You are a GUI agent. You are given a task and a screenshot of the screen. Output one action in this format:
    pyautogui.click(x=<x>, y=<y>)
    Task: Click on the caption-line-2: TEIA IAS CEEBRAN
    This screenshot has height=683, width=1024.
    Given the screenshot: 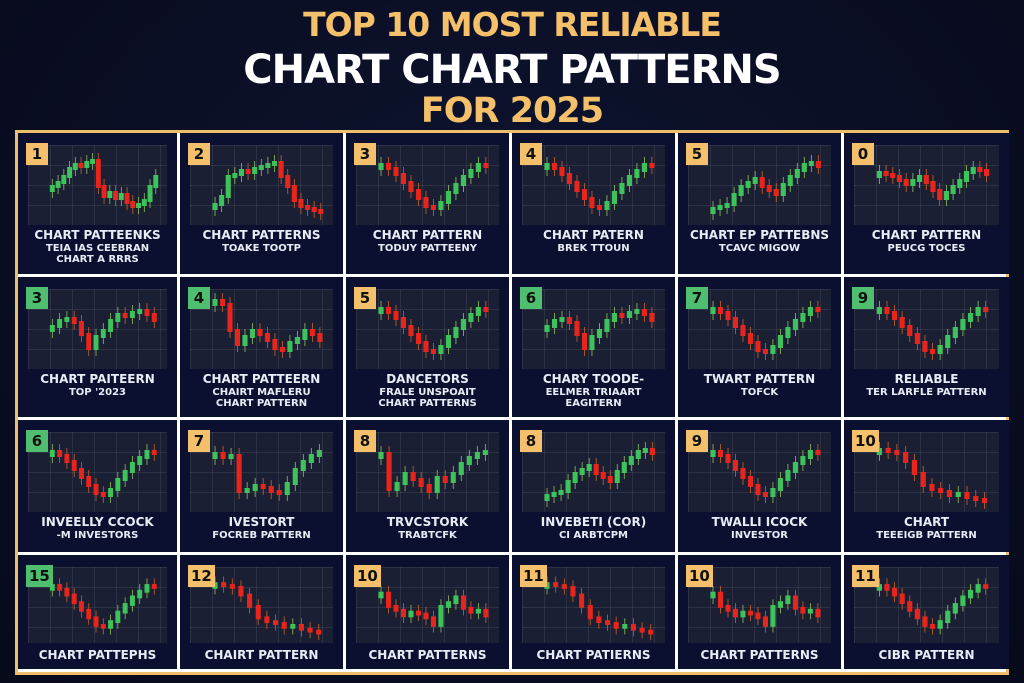 What is the action you would take?
    pyautogui.click(x=97, y=248)
    